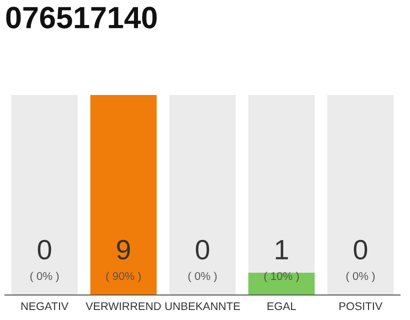  Describe the element at coordinates (81, 17) in the screenshot. I see `chart-title: 076517140` at that location.